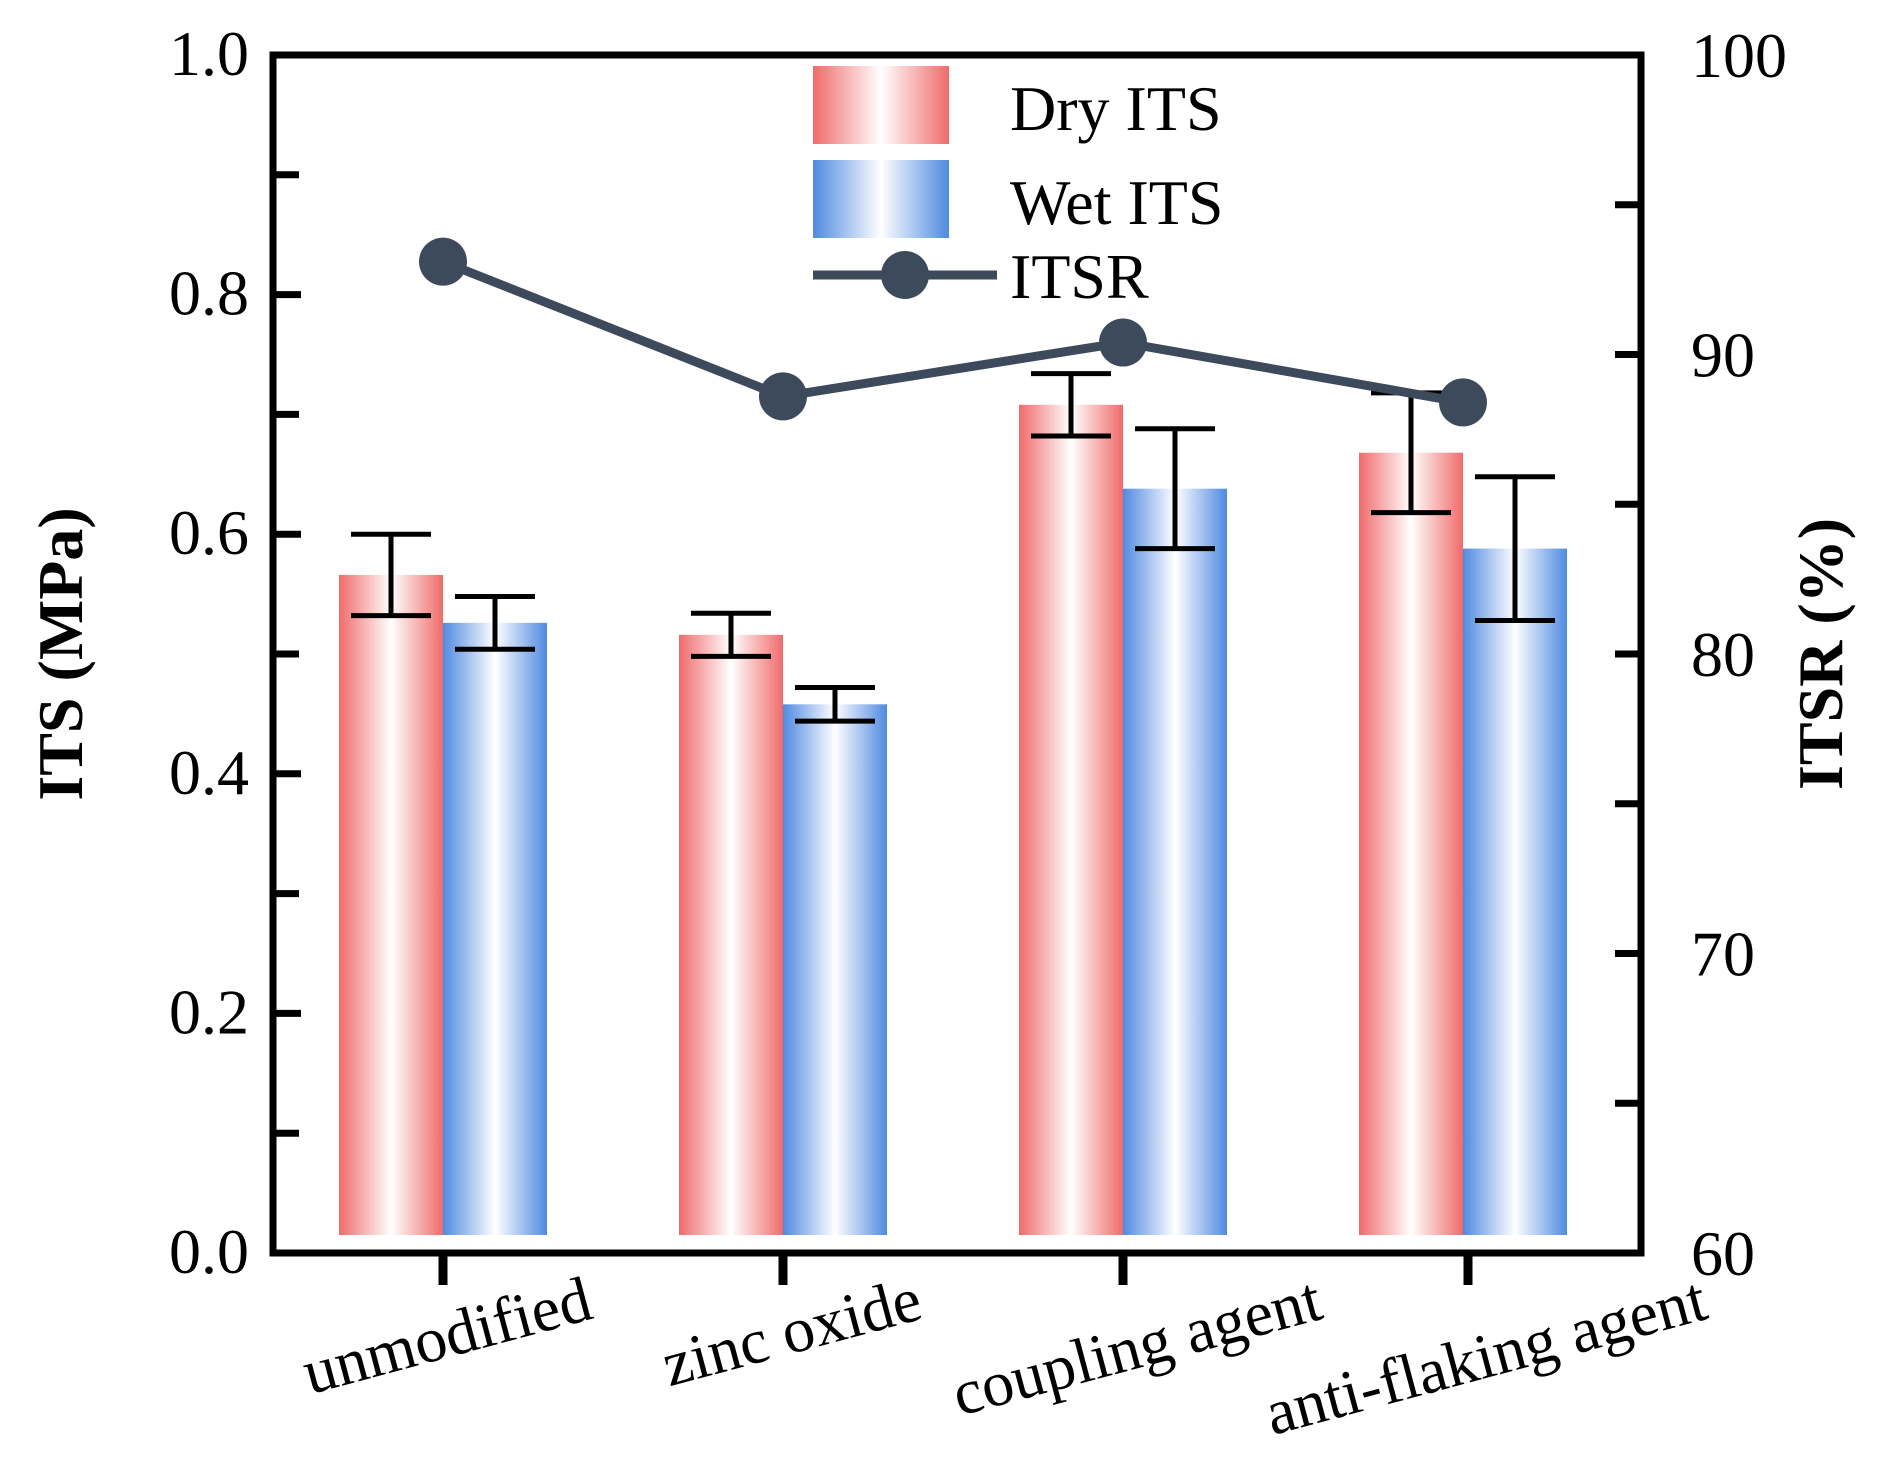  Describe the element at coordinates (495, 928) in the screenshot. I see `bar-wet-its-unmodified` at that location.